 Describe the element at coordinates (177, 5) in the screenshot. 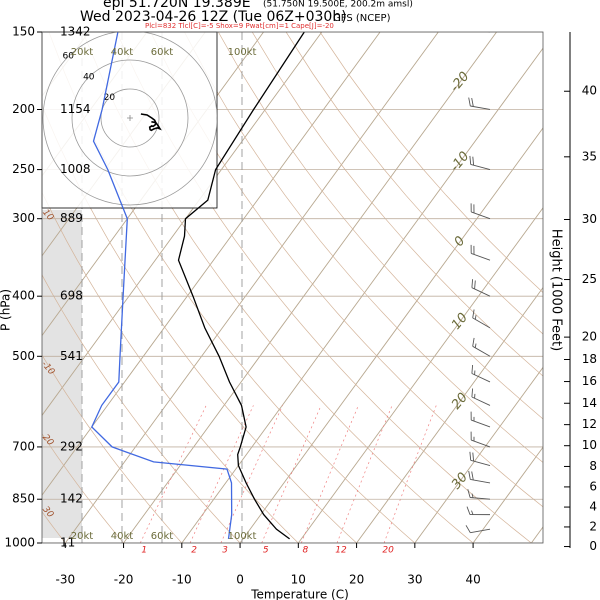

I see `chart-title: epi 51.720N 19.389E` at that location.